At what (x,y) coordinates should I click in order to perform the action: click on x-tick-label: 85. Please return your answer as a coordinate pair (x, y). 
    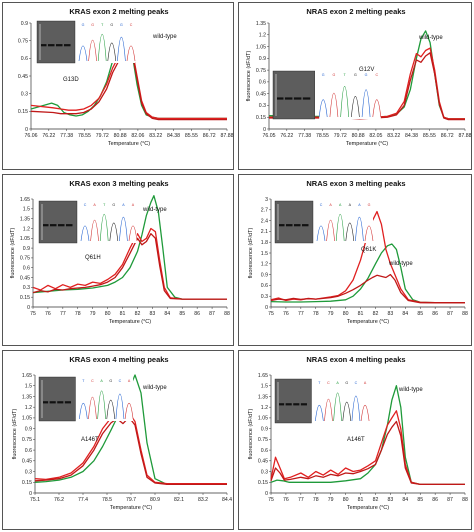
    Looking at the image, I should click on (182, 314).